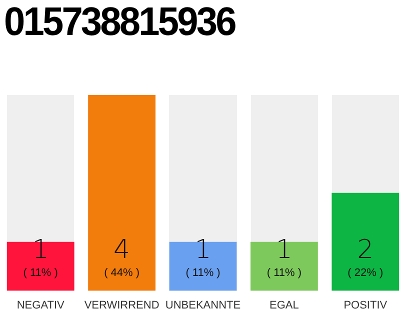 This screenshot has height=320, width=410. Describe the element at coordinates (40, 305) in the screenshot. I see `x-tick-label: NEGATIV` at that location.